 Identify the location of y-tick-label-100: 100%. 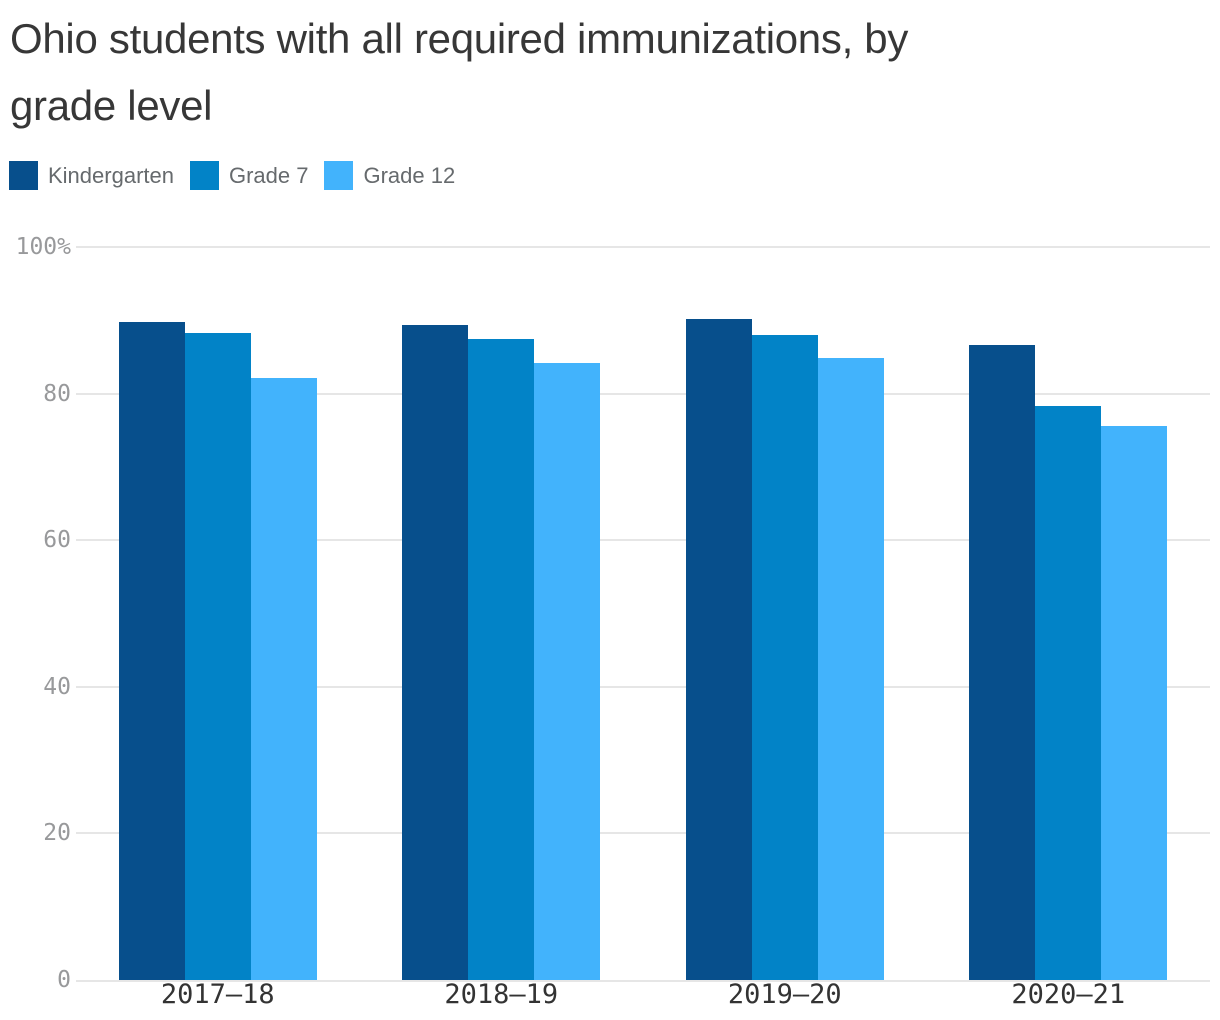
(43, 247).